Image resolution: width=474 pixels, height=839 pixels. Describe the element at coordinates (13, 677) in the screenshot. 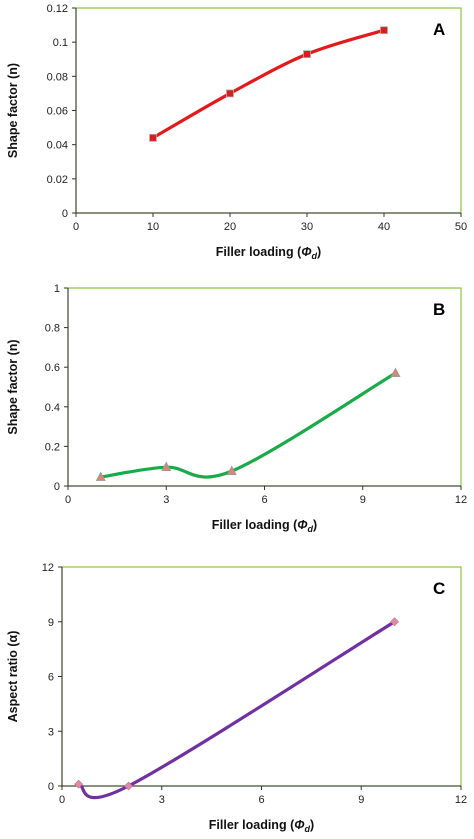

I see `y-axis-title: Aspect ratio (α)` at that location.